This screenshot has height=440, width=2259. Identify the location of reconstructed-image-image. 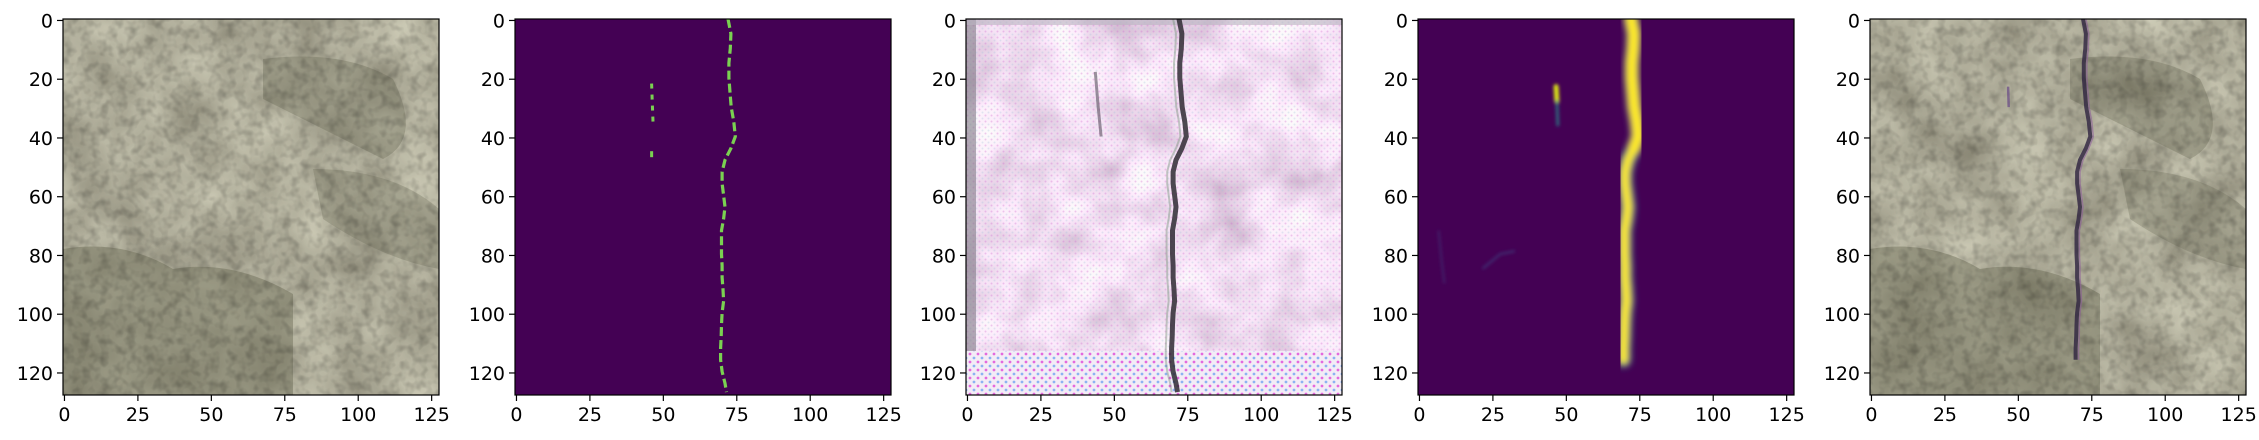
(1154, 207).